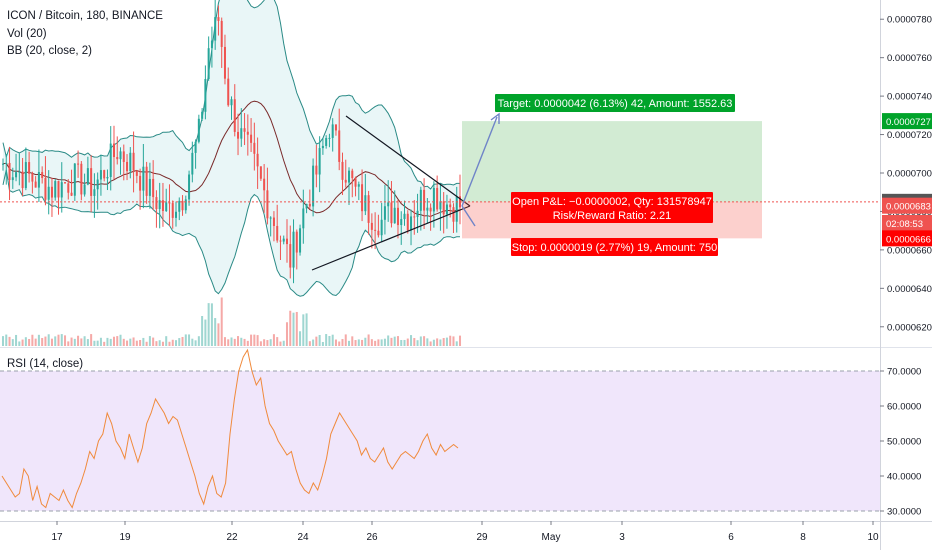  I want to click on time-tick-label: 6, so click(731, 537).